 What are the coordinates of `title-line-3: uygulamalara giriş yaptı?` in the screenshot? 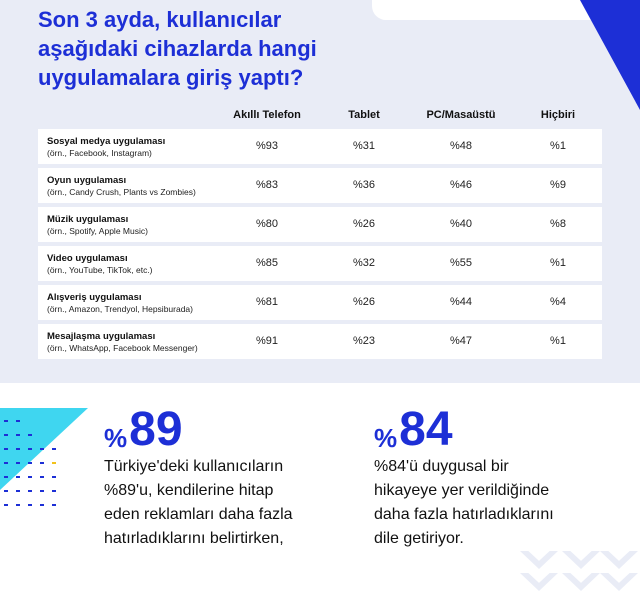 It's located at (171, 77).